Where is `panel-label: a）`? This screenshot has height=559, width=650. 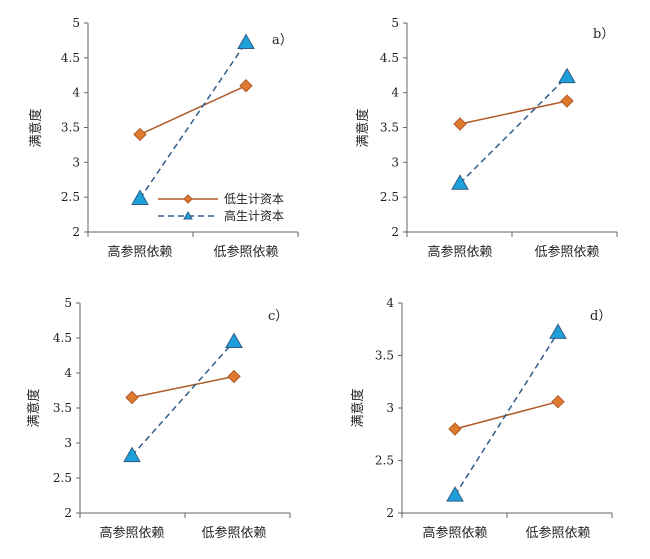
panel-label: a） is located at coordinates (282, 40).